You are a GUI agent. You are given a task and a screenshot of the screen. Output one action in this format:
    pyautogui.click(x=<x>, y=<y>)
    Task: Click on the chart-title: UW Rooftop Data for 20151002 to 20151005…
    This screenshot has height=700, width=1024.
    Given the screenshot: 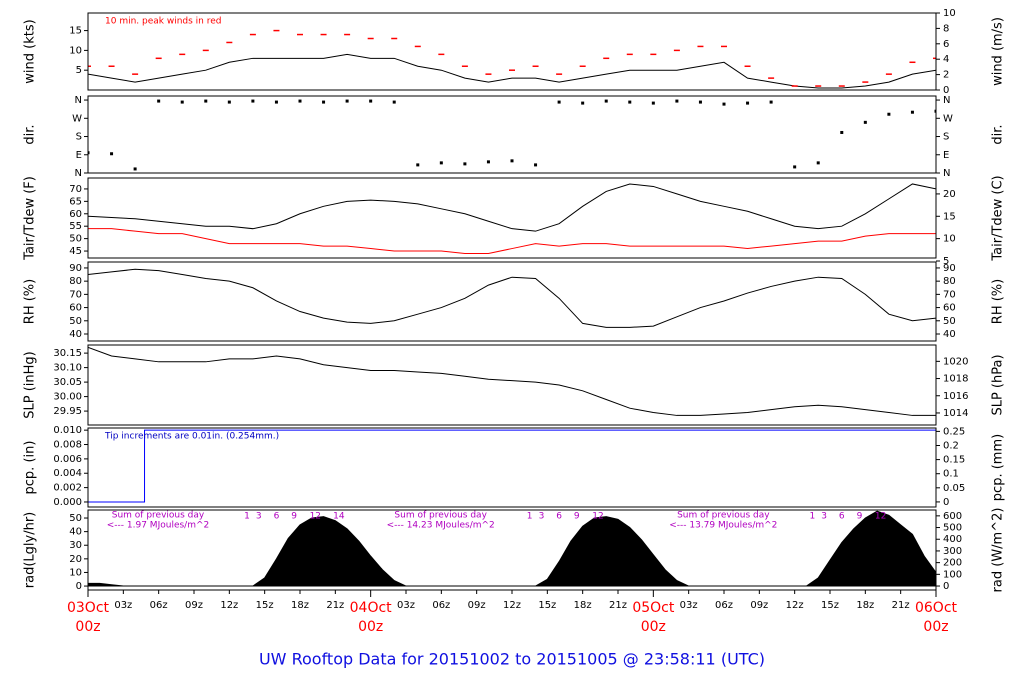 What is the action you would take?
    pyautogui.click(x=512, y=659)
    